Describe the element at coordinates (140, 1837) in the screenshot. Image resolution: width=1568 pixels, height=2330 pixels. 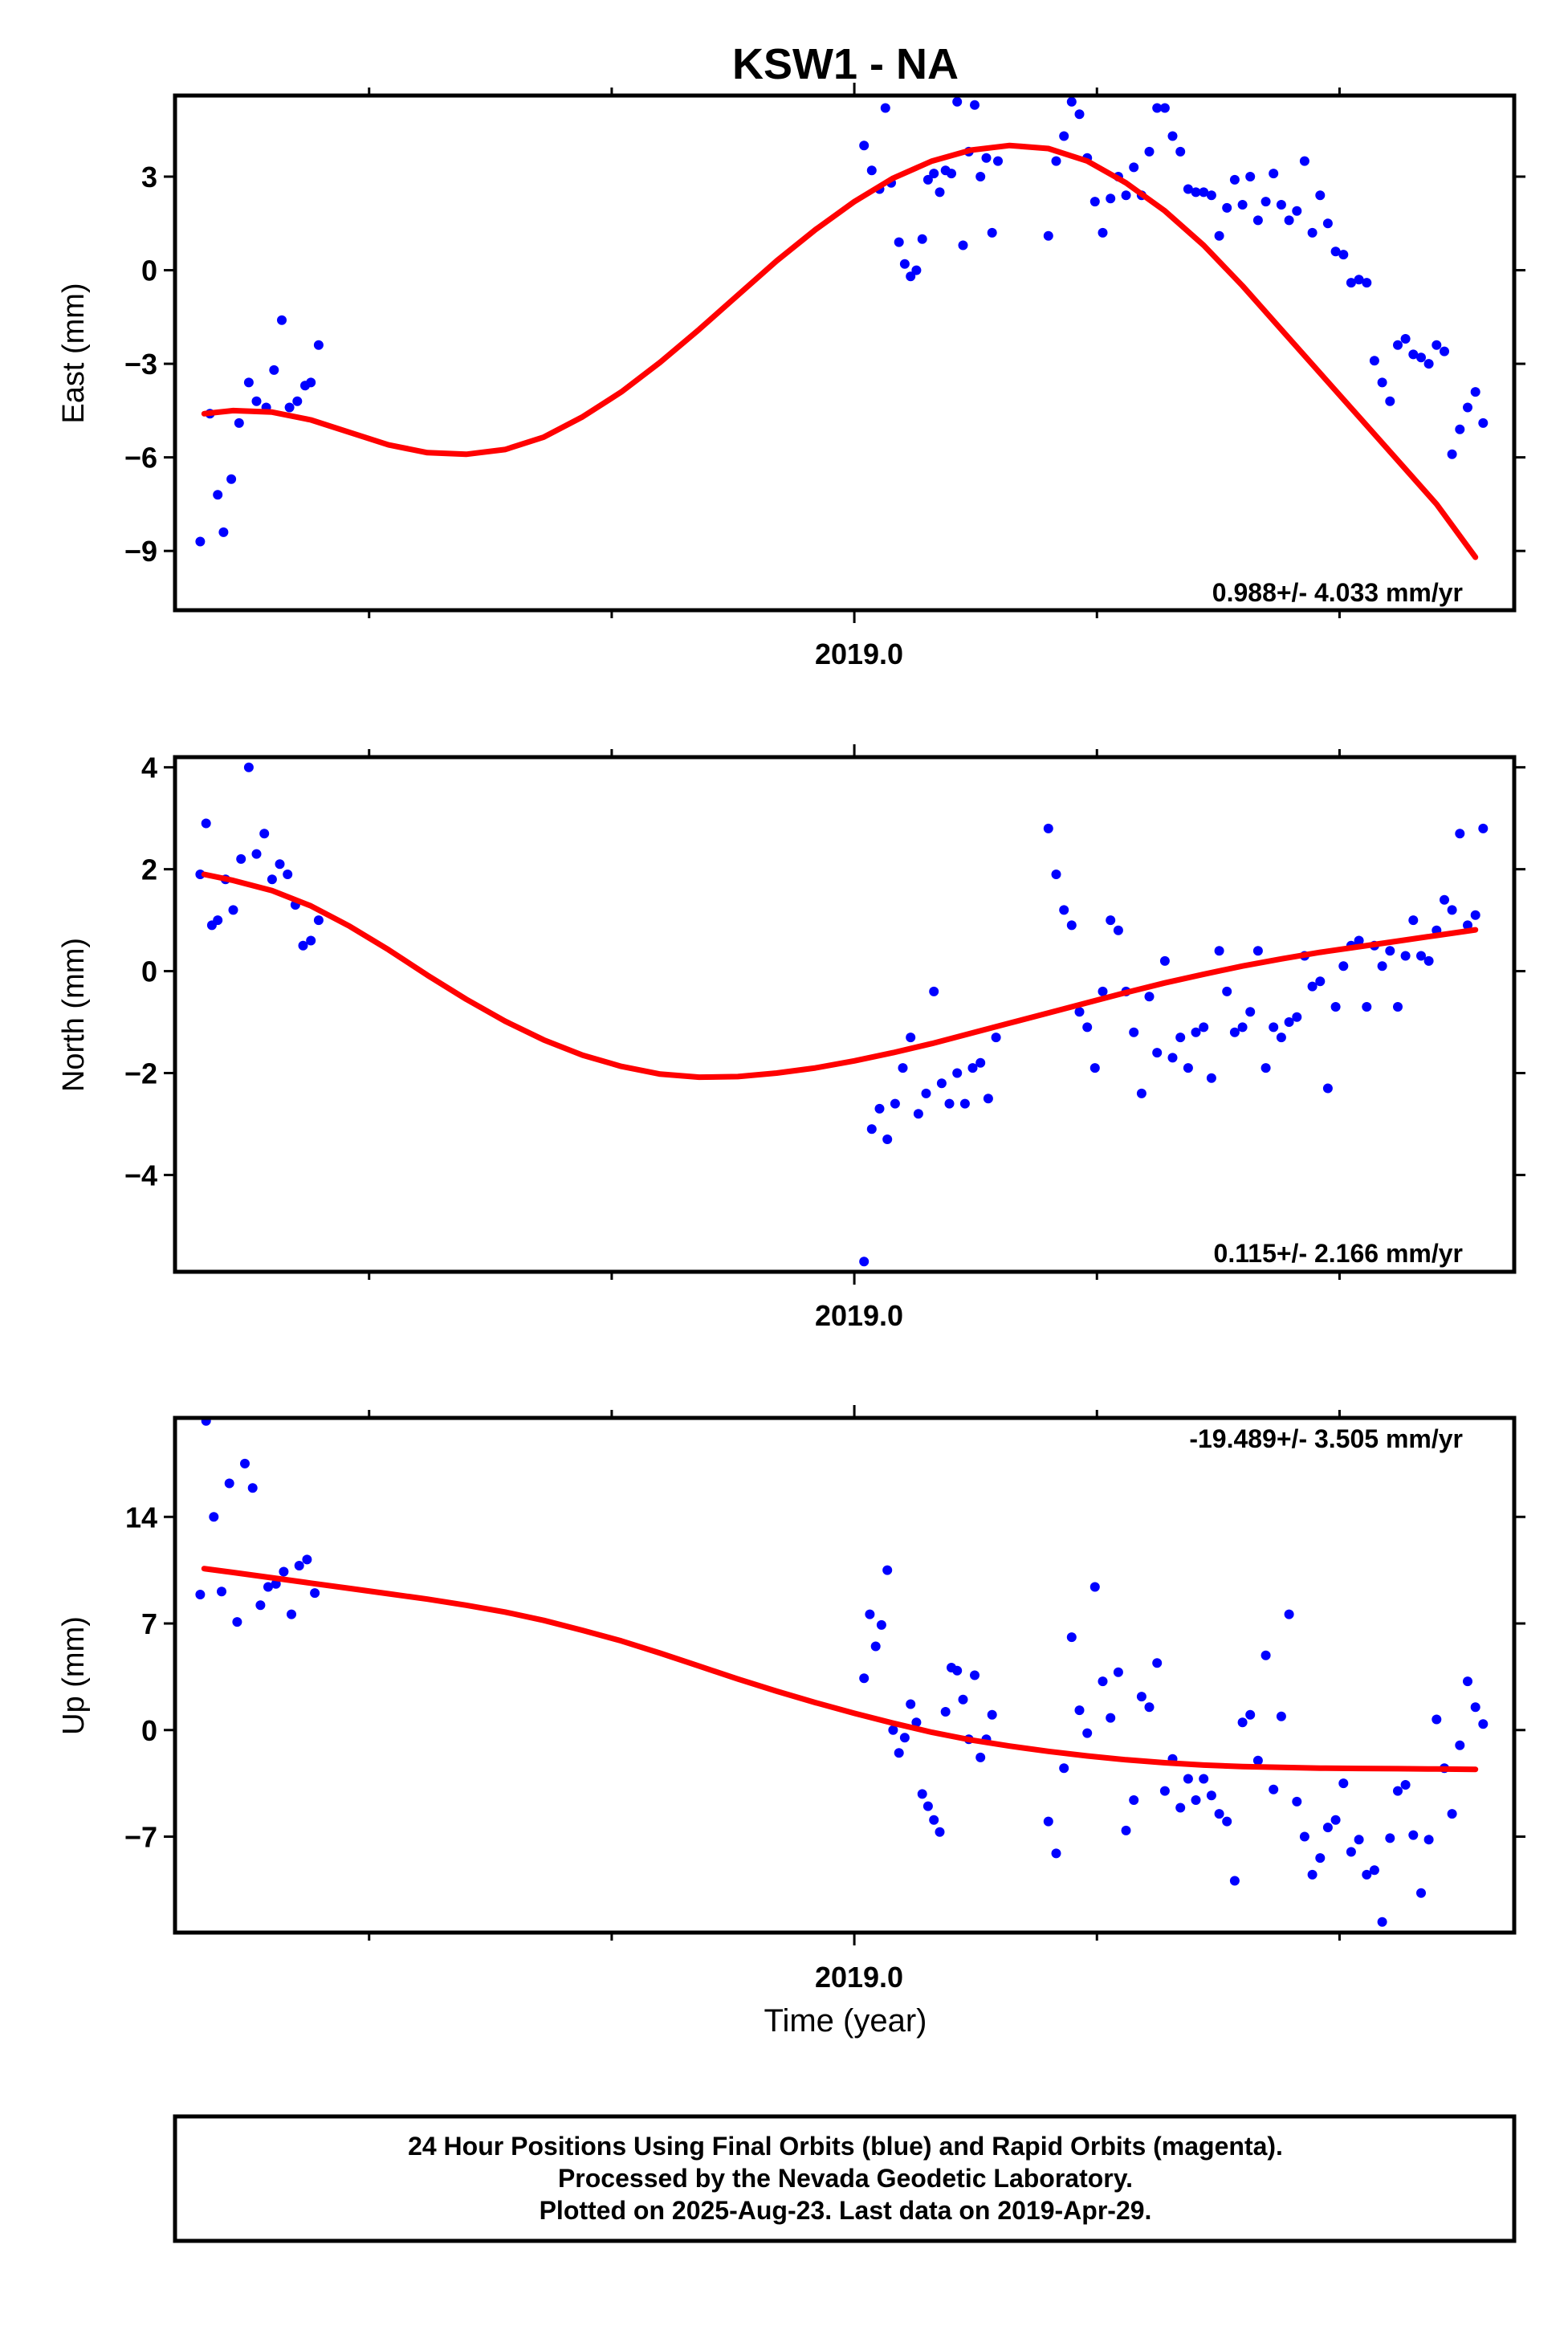
I see `panel-up-ytick-label: −7` at that location.